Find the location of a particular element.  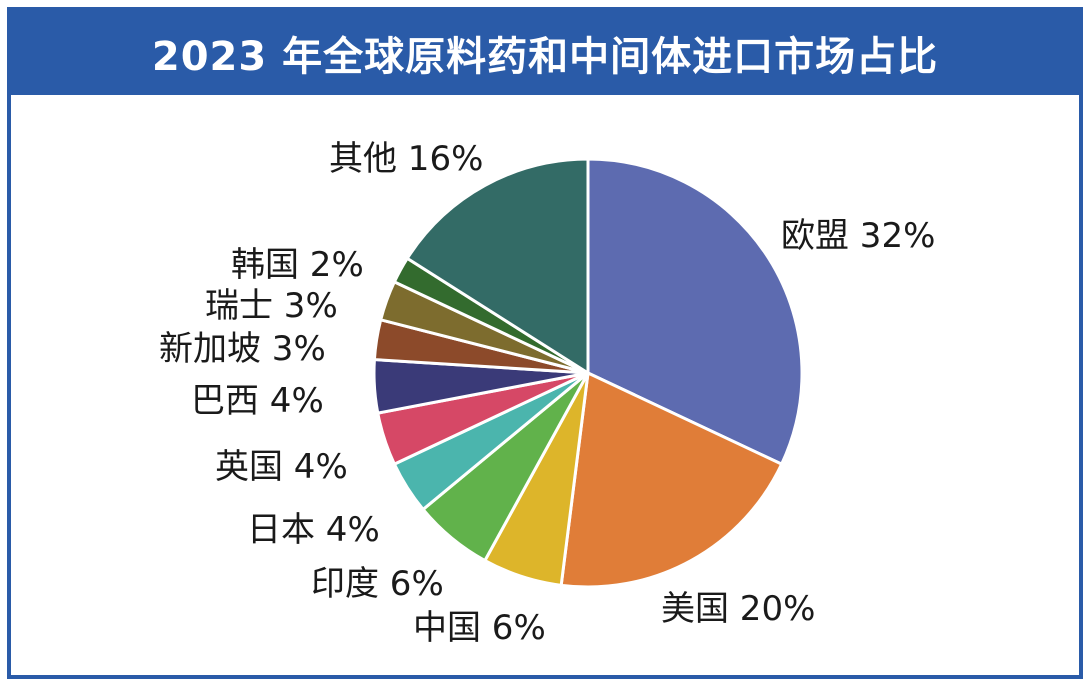

slice-label: 巴西 4% is located at coordinates (257, 401).